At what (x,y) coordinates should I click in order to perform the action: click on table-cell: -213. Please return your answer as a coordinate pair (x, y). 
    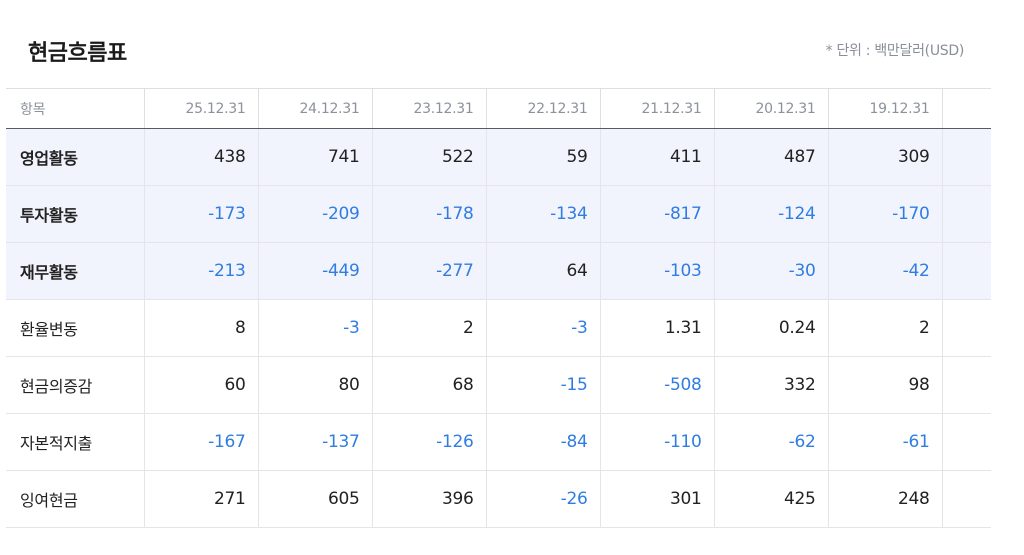
    Looking at the image, I should click on (201, 271).